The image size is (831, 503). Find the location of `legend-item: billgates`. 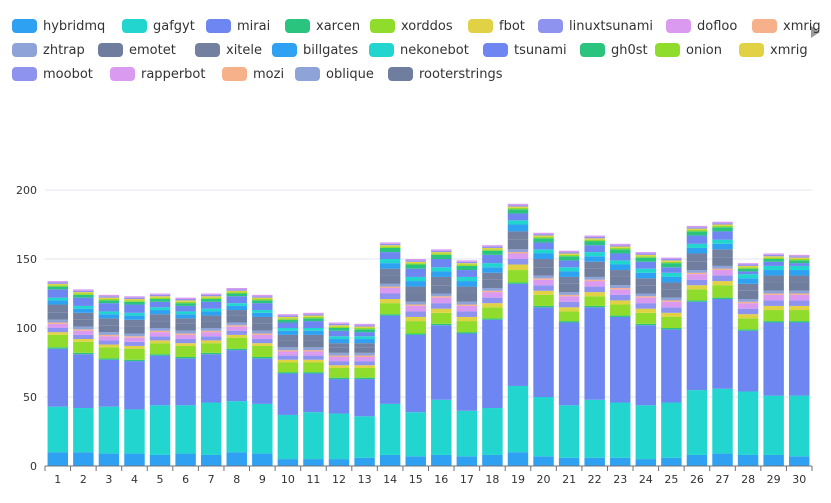

legend-item: billgates is located at coordinates (315, 50).